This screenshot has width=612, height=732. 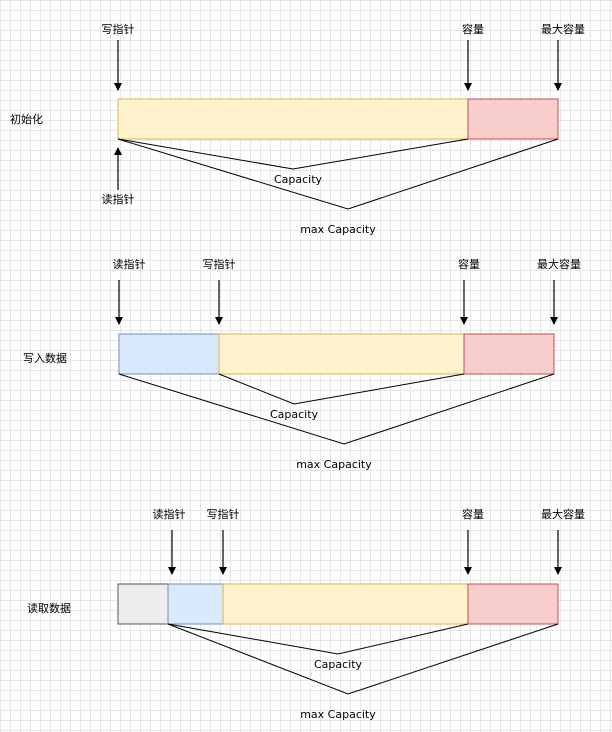 What do you see at coordinates (45, 358) in the screenshot?
I see `stage-title: 写入数据` at bounding box center [45, 358].